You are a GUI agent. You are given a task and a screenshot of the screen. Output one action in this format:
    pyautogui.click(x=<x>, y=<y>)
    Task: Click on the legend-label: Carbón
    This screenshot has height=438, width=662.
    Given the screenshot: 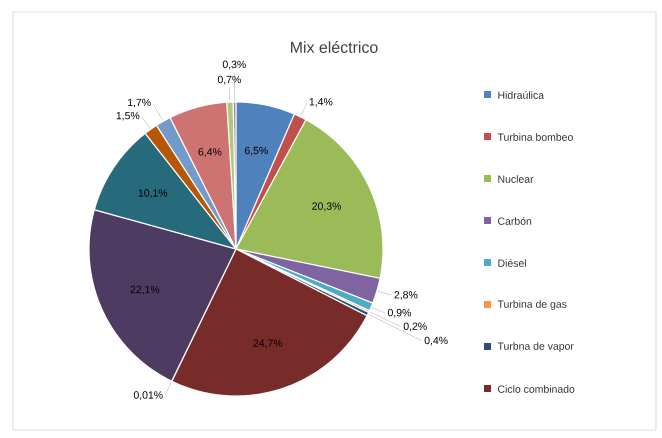 What is the action you would take?
    pyautogui.click(x=515, y=221)
    